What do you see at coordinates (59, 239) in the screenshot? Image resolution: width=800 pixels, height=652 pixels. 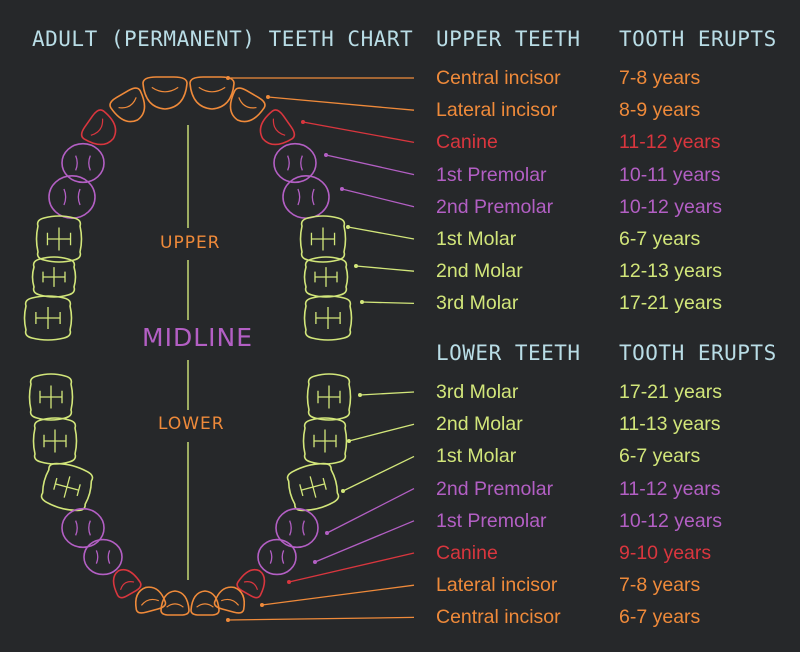 I see `upper-first-molar-left` at bounding box center [59, 239].